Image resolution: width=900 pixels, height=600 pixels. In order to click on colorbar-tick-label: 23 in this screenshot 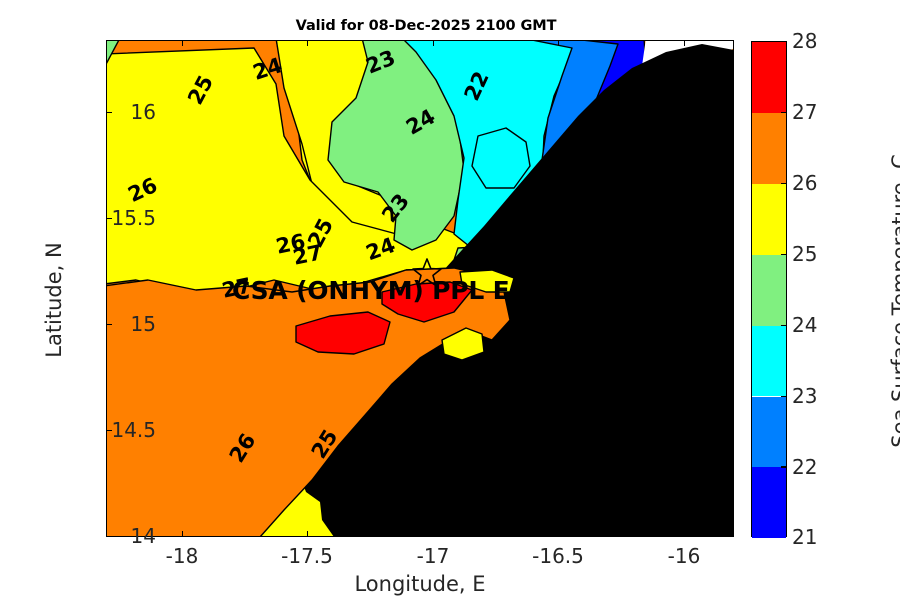, I will do `click(805, 396)`.